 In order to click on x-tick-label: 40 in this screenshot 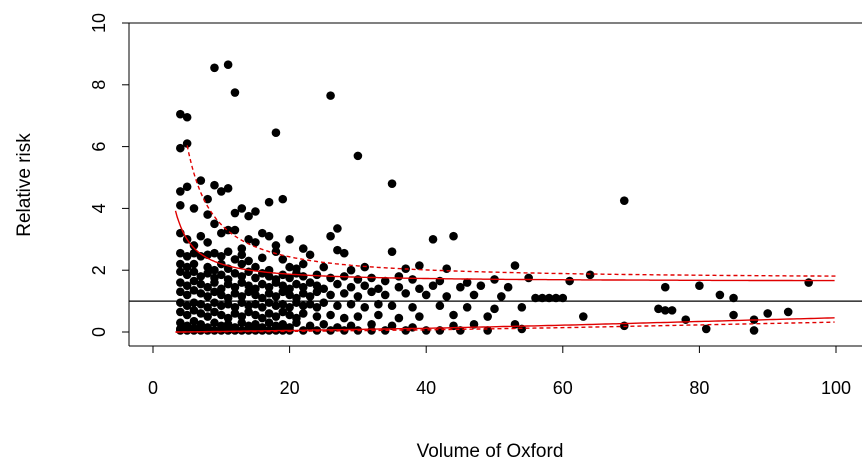, I will do `click(426, 388)`.